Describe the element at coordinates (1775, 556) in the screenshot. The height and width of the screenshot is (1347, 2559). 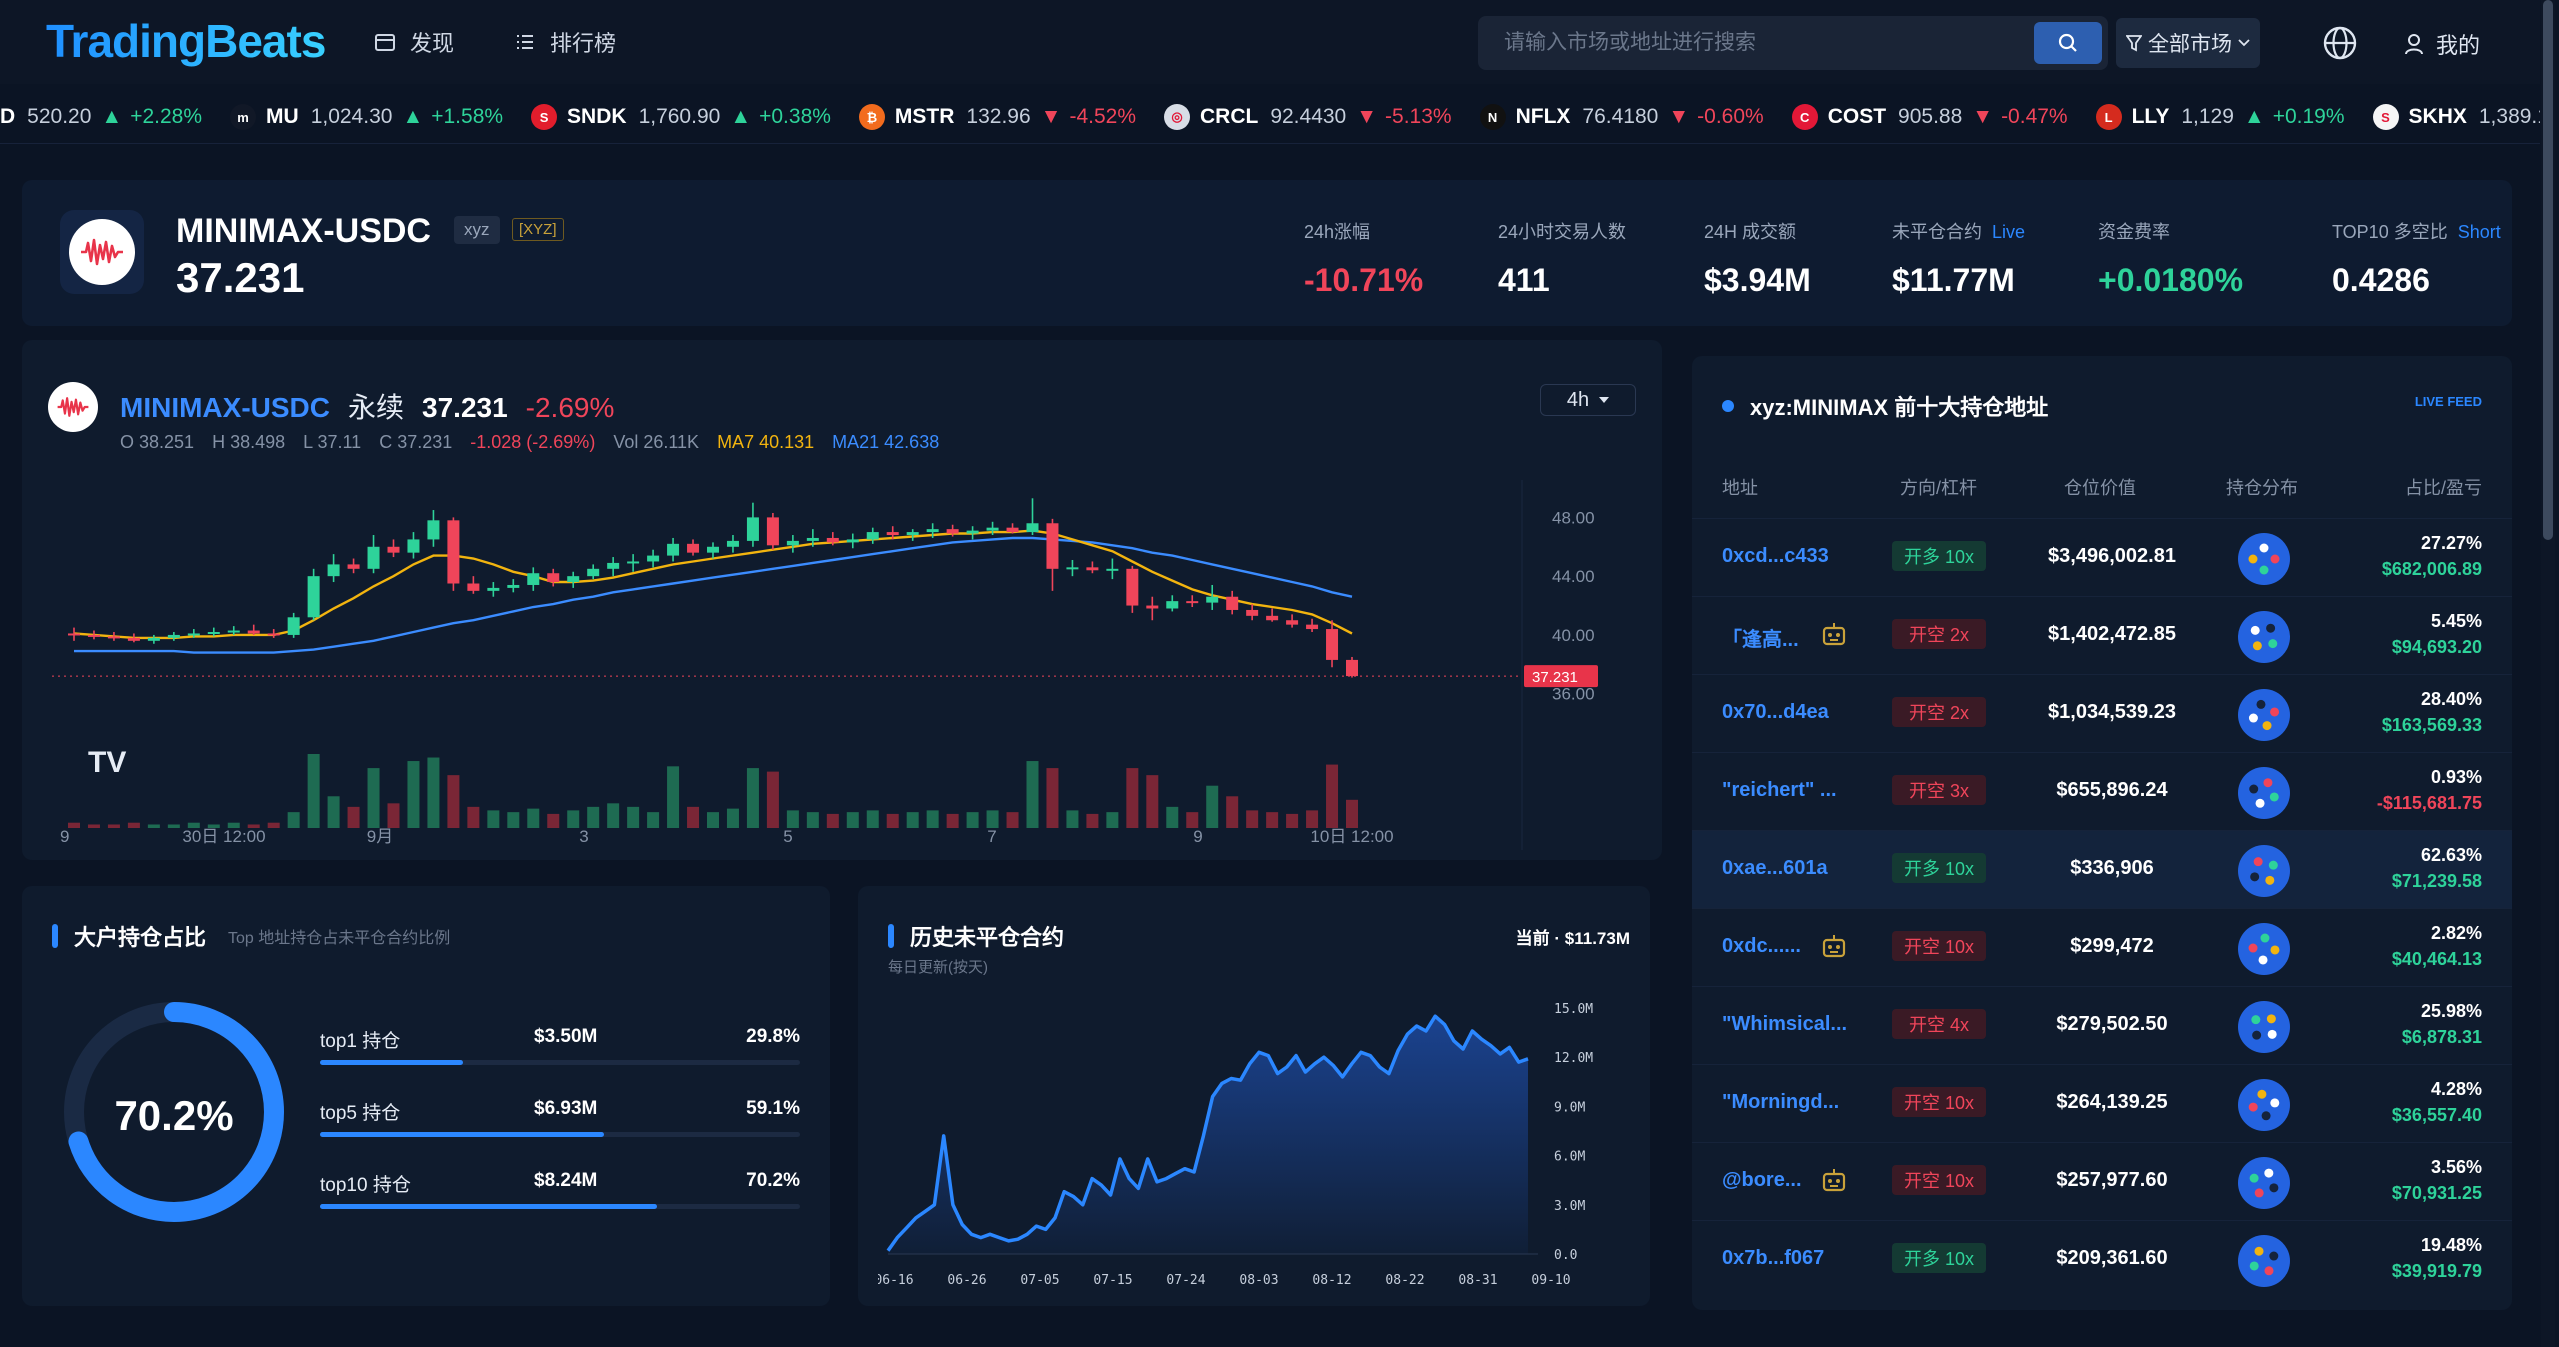
I see `holder-address: 0xcd...c433` at that location.